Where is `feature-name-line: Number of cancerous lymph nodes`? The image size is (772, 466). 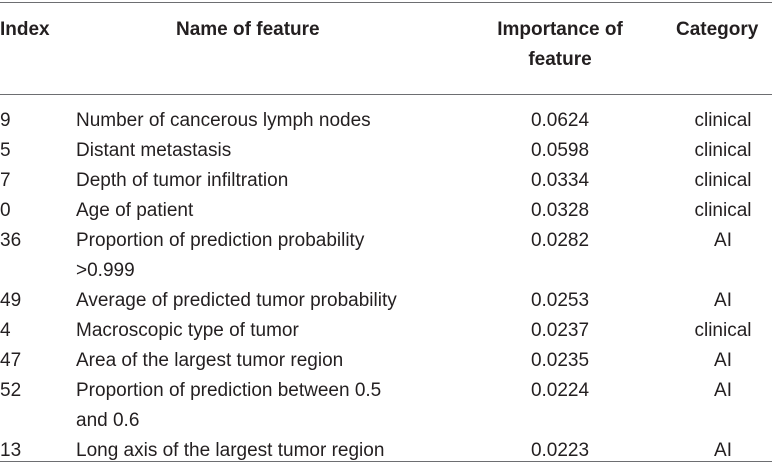
feature-name-line: Number of cancerous lymph nodes is located at coordinates (223, 120).